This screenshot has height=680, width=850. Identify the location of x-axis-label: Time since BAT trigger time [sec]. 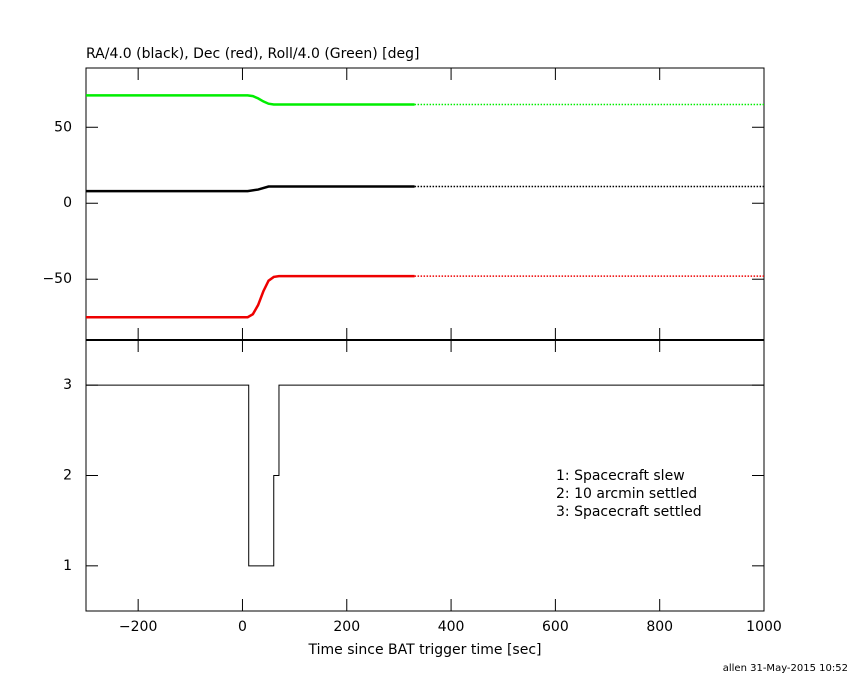
(425, 650).